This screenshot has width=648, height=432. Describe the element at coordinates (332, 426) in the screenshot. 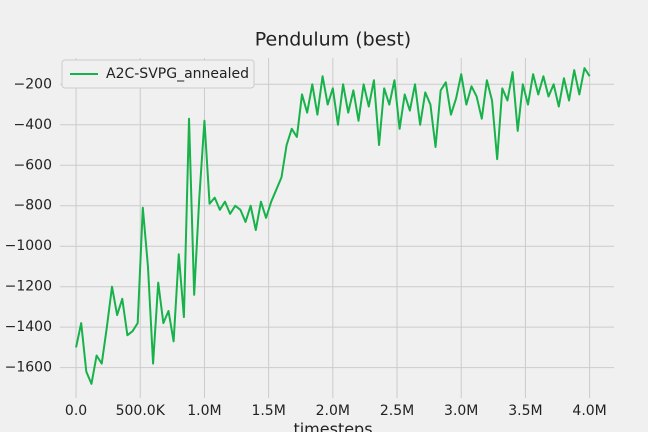

I see `x-axis-label: timesteps` at that location.